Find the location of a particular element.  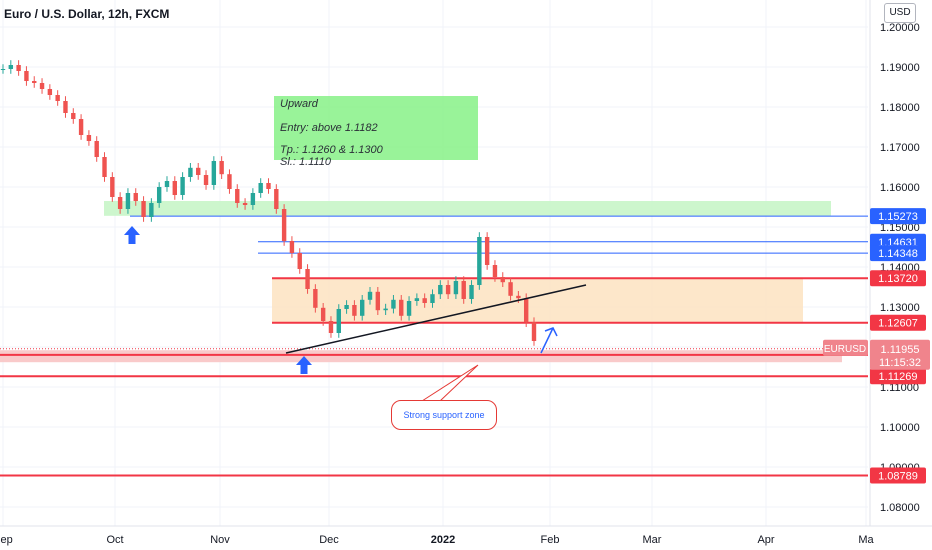

symbol-title: Euro / U.S. Dollar, 12h, FXCM is located at coordinates (87, 14).